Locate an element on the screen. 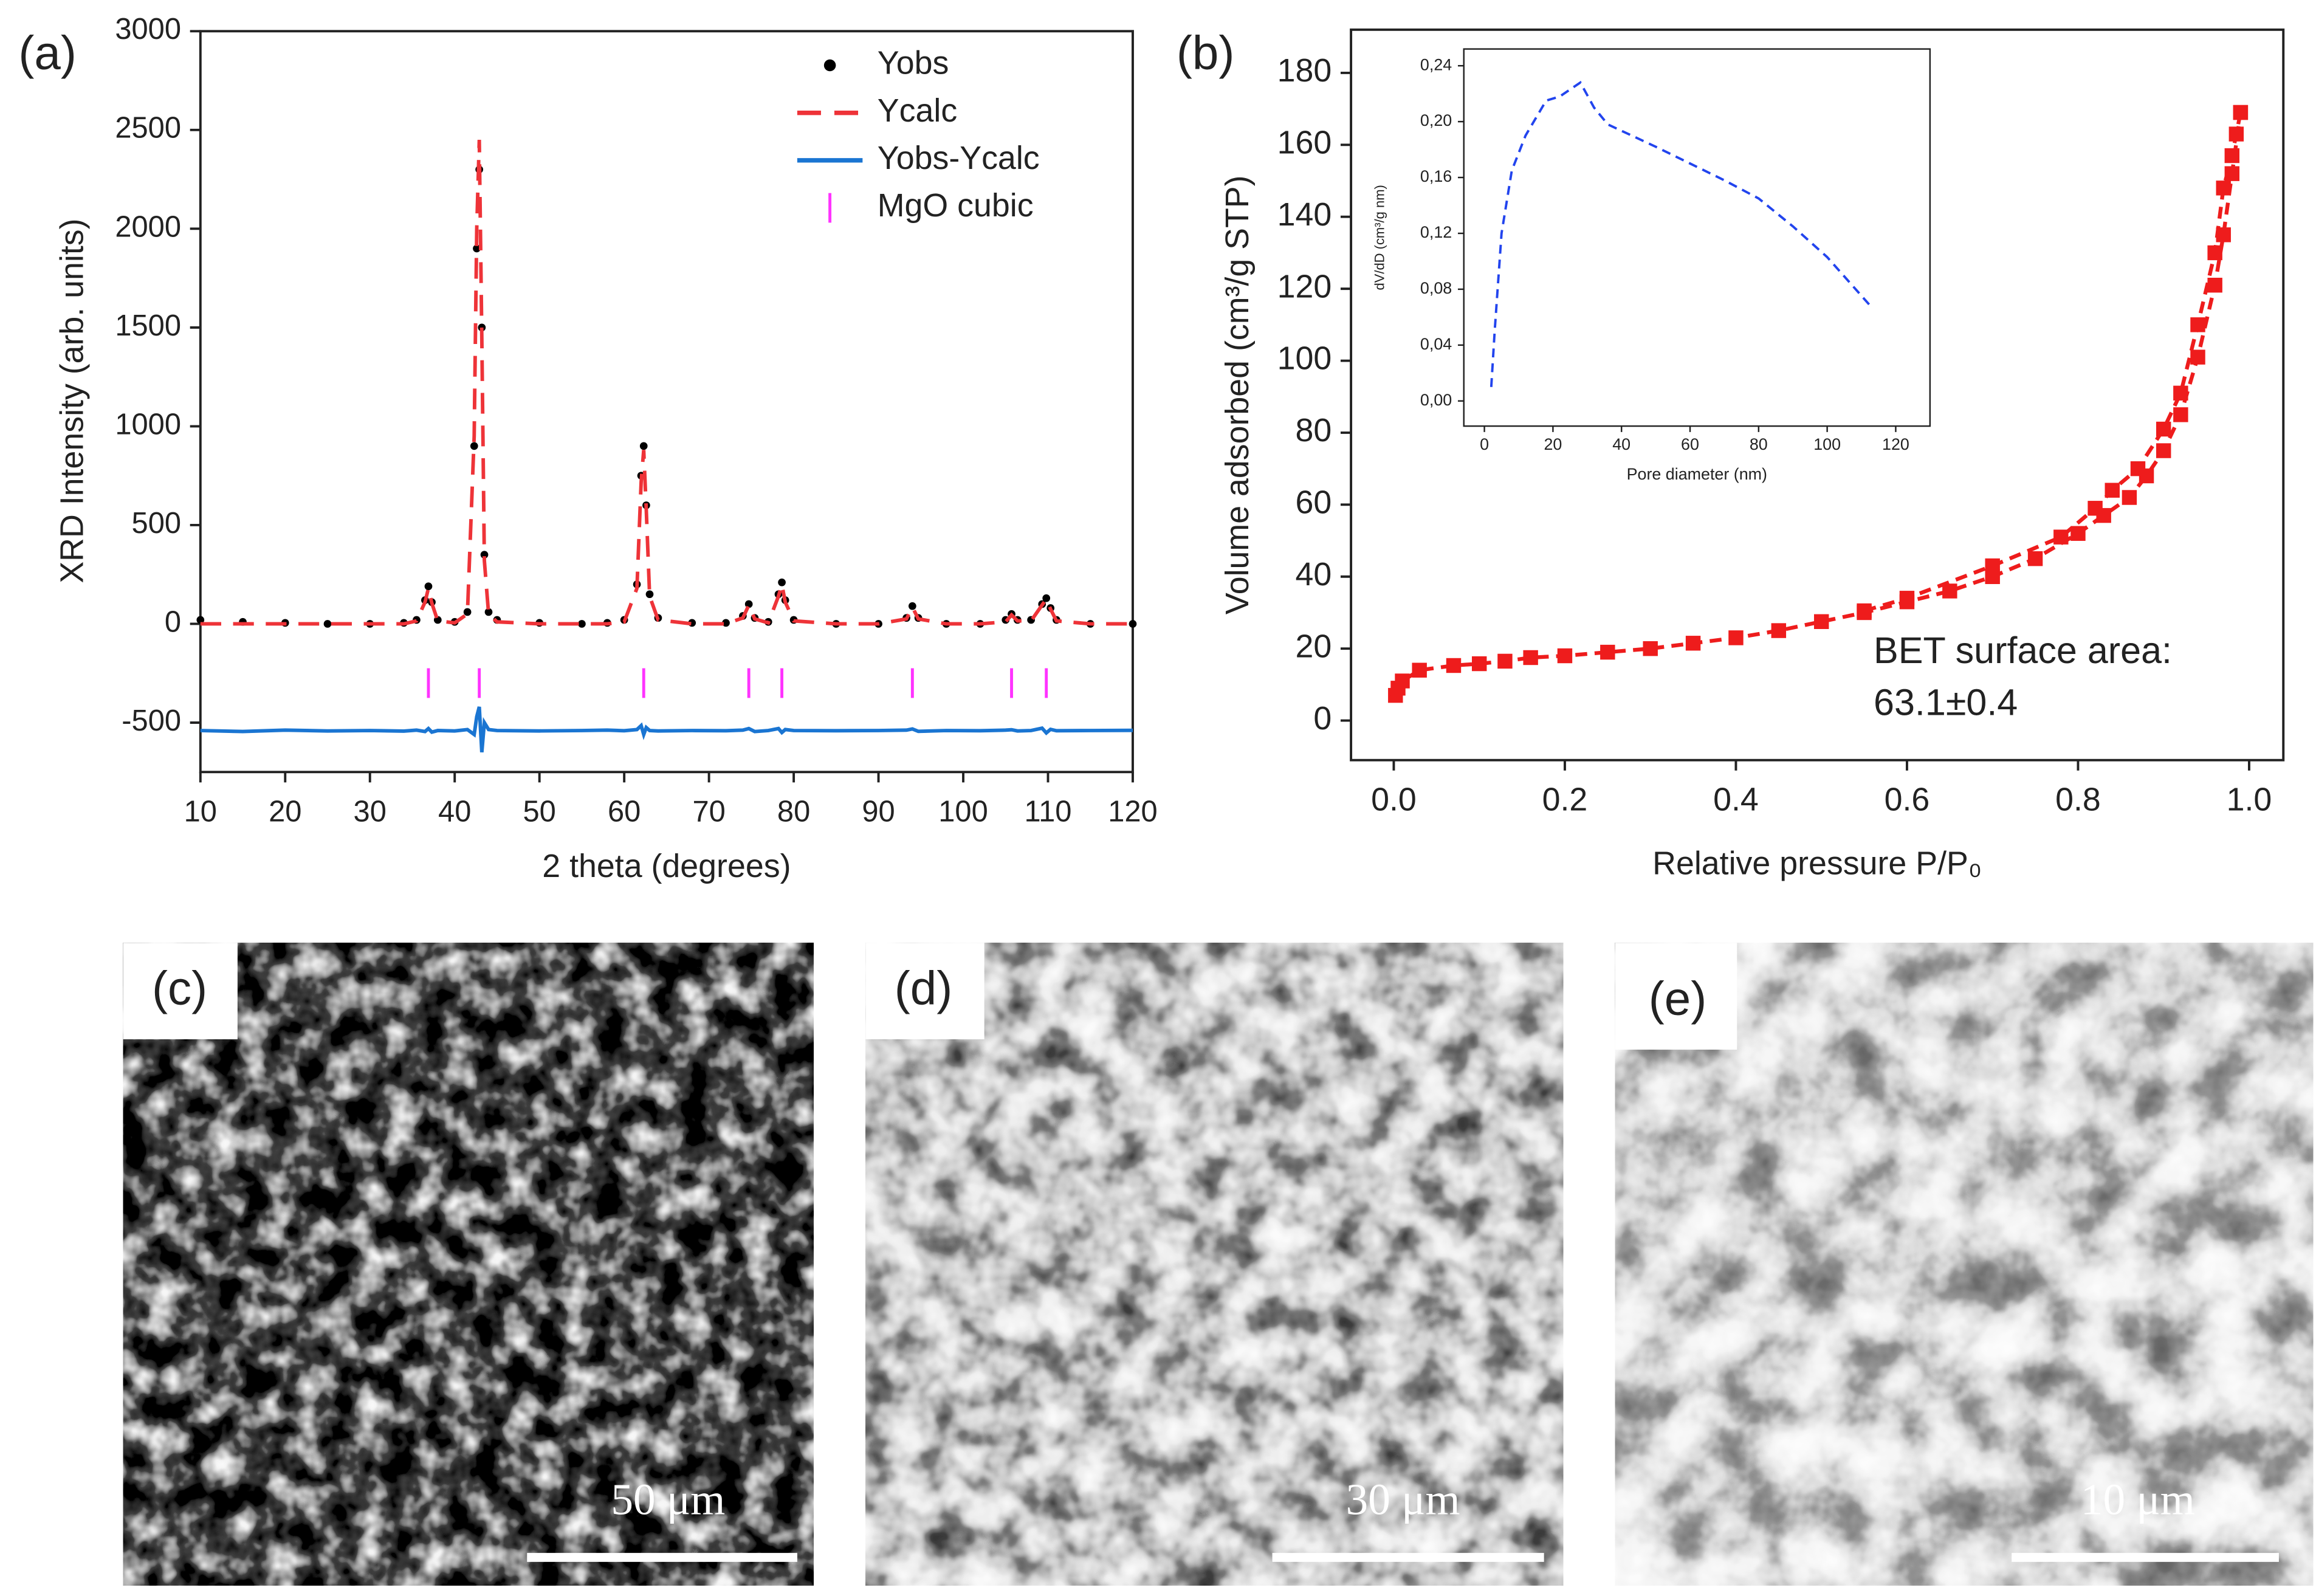 This screenshot has width=2316, height=1596. y-tick-label: 0 is located at coordinates (173, 622).